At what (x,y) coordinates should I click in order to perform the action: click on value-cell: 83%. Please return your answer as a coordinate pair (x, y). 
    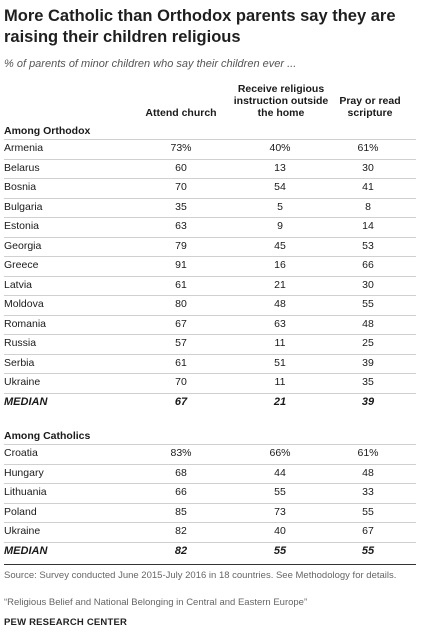
    Looking at the image, I should click on (181, 453).